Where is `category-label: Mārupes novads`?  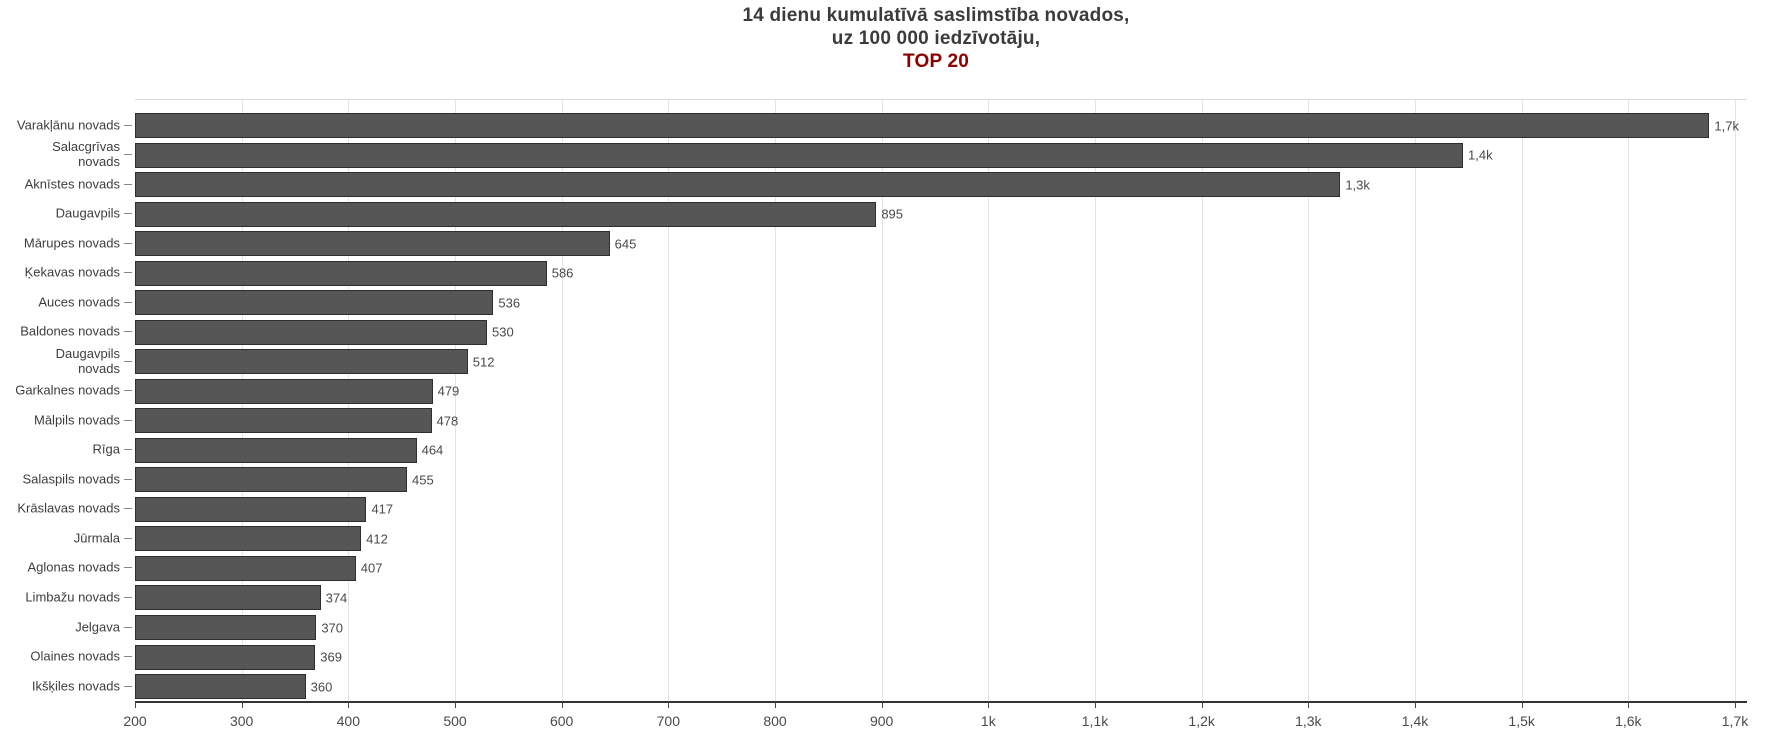 category-label: Mārupes novads is located at coordinates (71, 243).